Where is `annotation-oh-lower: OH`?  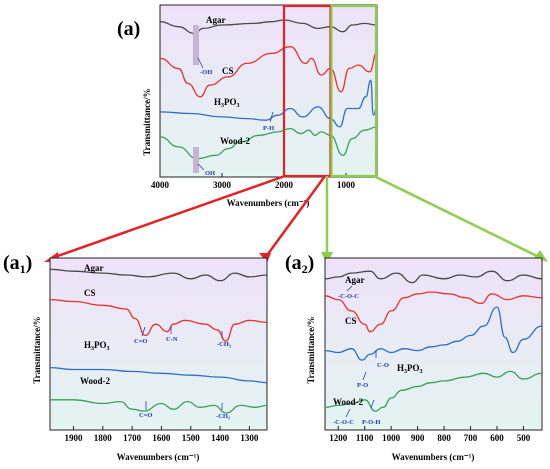
annotation-oh-lower: OH is located at coordinates (206, 170).